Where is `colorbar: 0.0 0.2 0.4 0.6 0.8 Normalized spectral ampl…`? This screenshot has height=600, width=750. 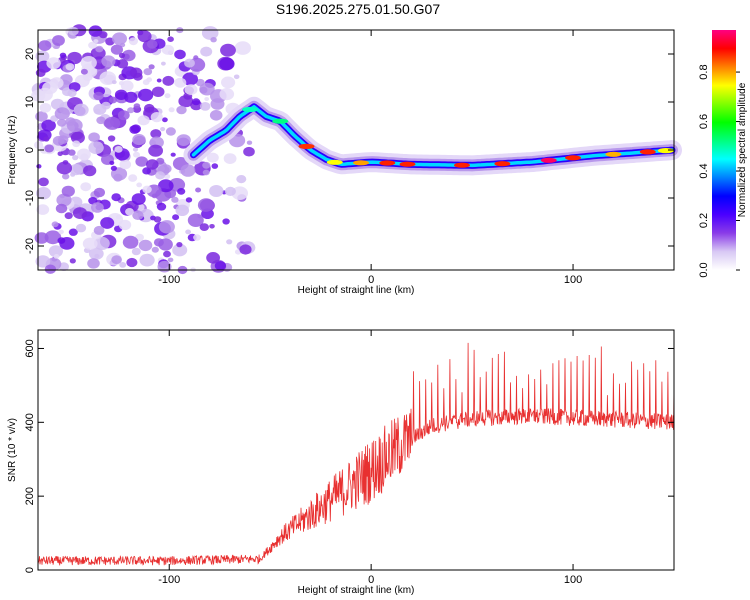 colorbar: 0.0 0.2 0.4 0.6 0.8 Normalized spectral ampl… is located at coordinates (723, 154).